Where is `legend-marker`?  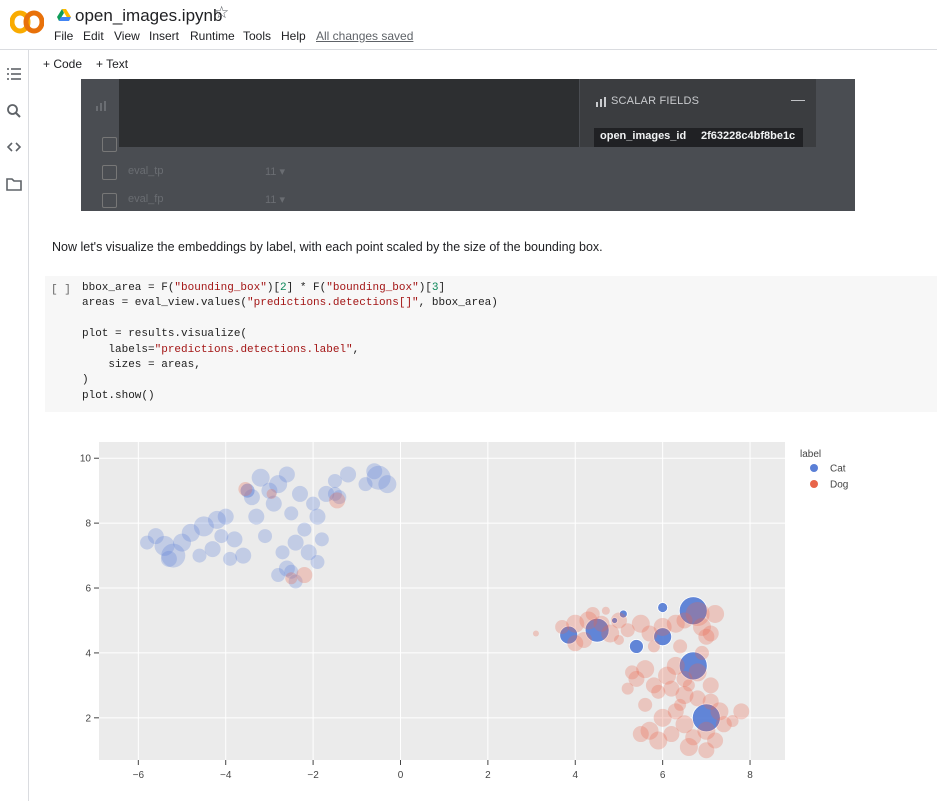
legend-marker is located at coordinates (814, 484).